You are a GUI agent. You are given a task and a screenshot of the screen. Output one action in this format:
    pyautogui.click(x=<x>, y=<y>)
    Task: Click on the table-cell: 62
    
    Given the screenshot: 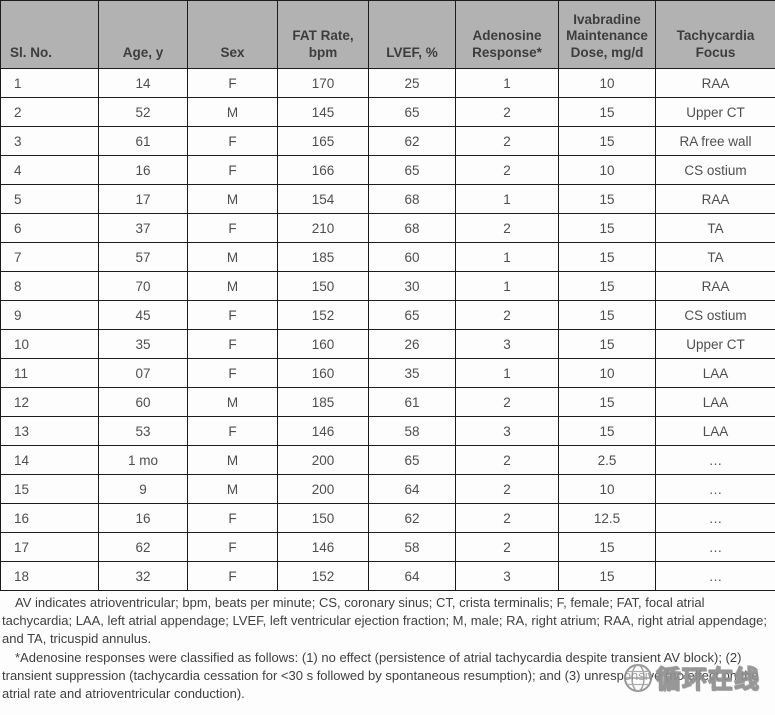 What is the action you would take?
    pyautogui.click(x=412, y=141)
    